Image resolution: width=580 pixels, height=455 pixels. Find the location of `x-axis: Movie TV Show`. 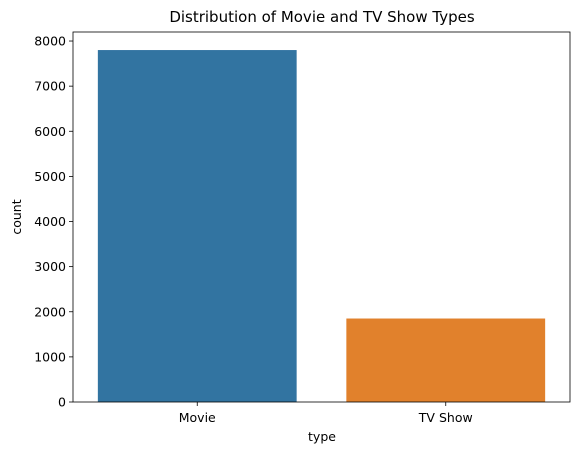

x-axis: Movie TV Show is located at coordinates (326, 413).